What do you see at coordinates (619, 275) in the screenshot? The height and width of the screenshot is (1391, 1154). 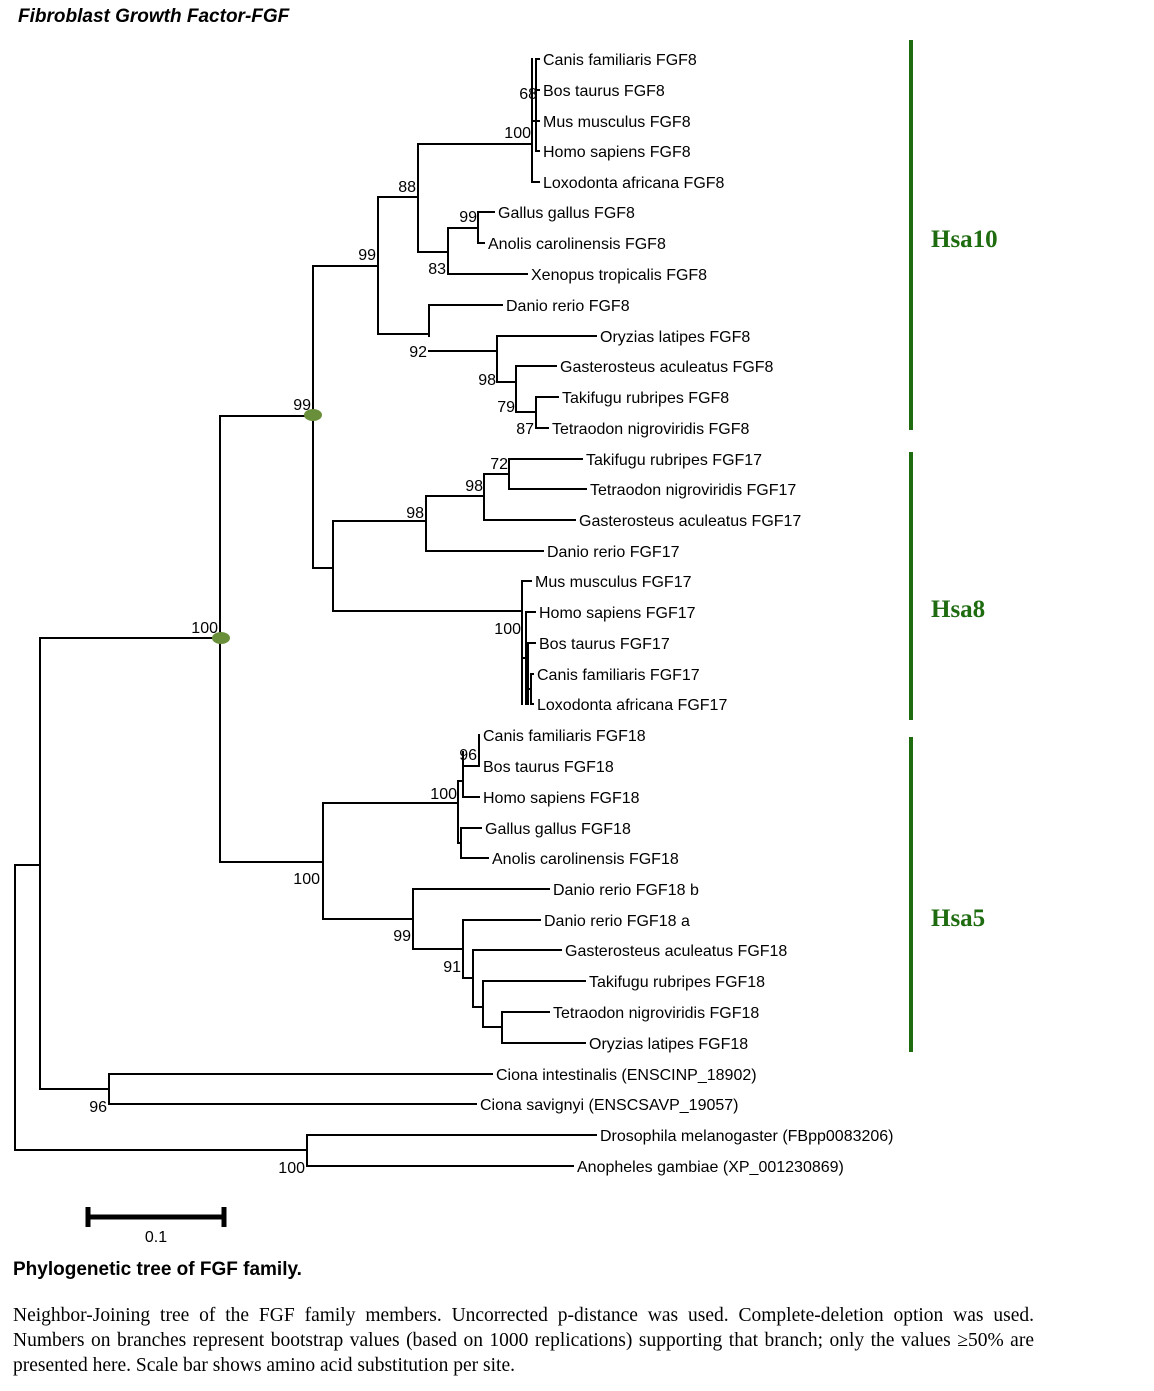 I see `leaf-label: Xenopus tropicalis FGF8` at bounding box center [619, 275].